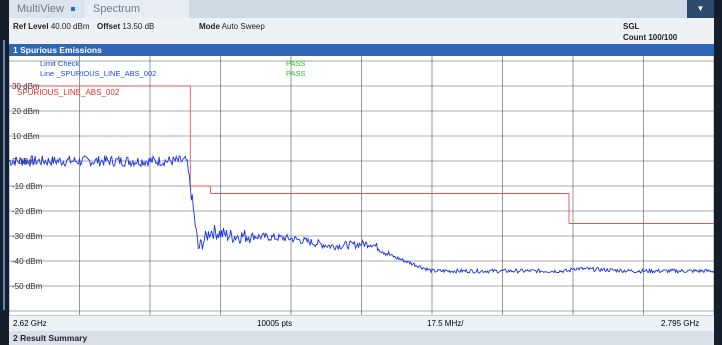 This screenshot has height=345, width=722. I want to click on result-summary-header: 2 Result Summary, so click(361, 338).